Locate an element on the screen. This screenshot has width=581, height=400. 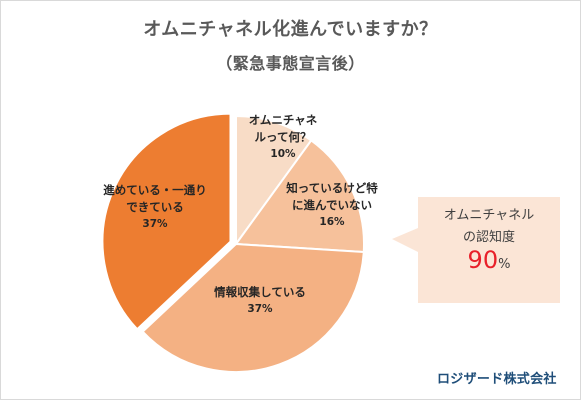
slice-label-1-line2: に進んでいない is located at coordinates (332, 205).